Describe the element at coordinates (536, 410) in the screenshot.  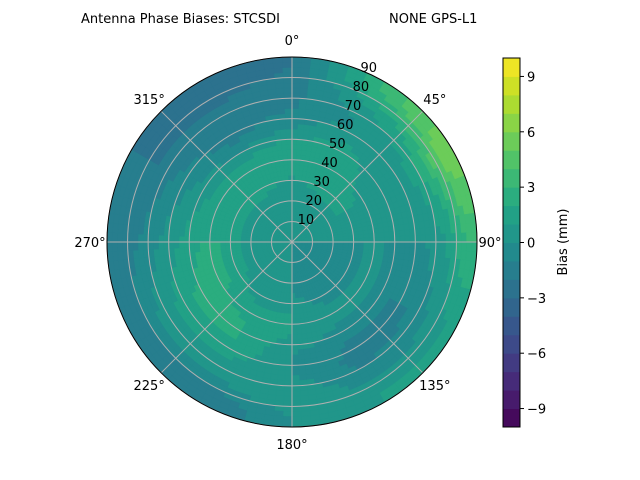
I see `colorbar-tick-label: −9` at that location.